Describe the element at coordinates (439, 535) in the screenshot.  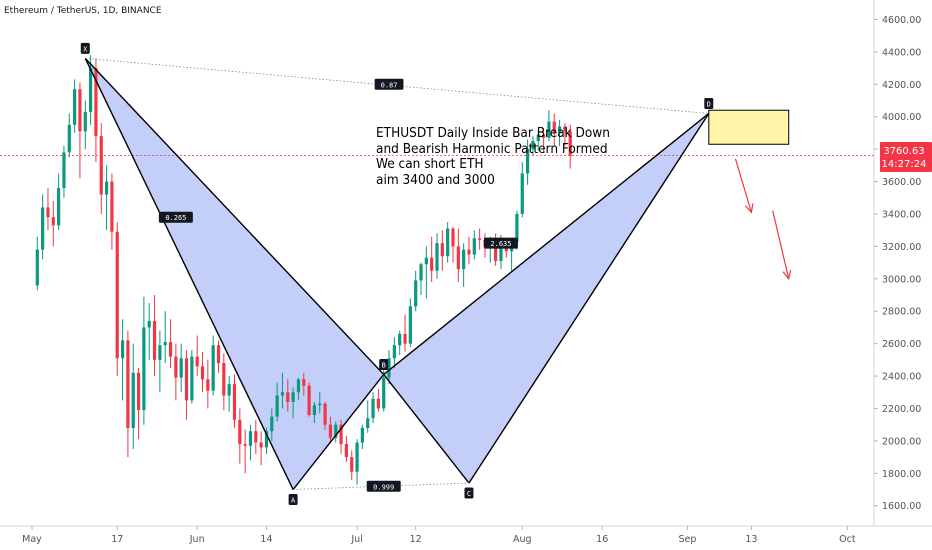
I see `time-axis: May 17 Jun 14 Jul 12 Aug 16 Sep 13 Oct` at that location.